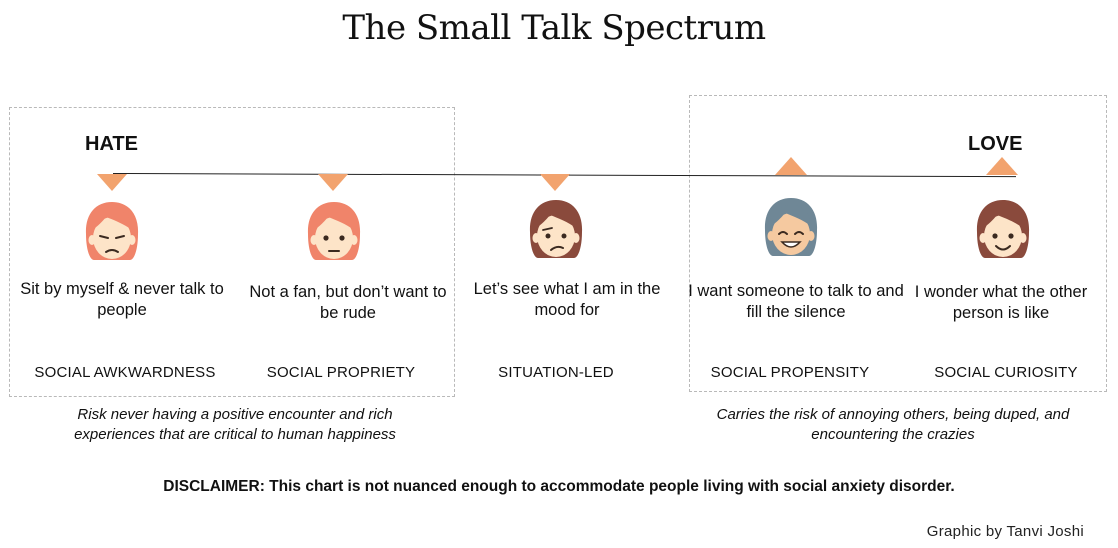 Image resolution: width=1118 pixels, height=548 pixels. What do you see at coordinates (556, 229) in the screenshot?
I see `thinking-face-brown-hair-icon` at bounding box center [556, 229].